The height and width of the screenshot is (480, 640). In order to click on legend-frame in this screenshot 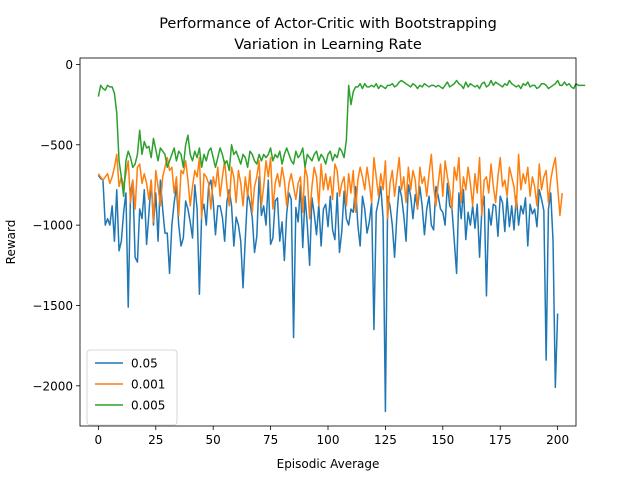, I will do `click(132, 387)`.